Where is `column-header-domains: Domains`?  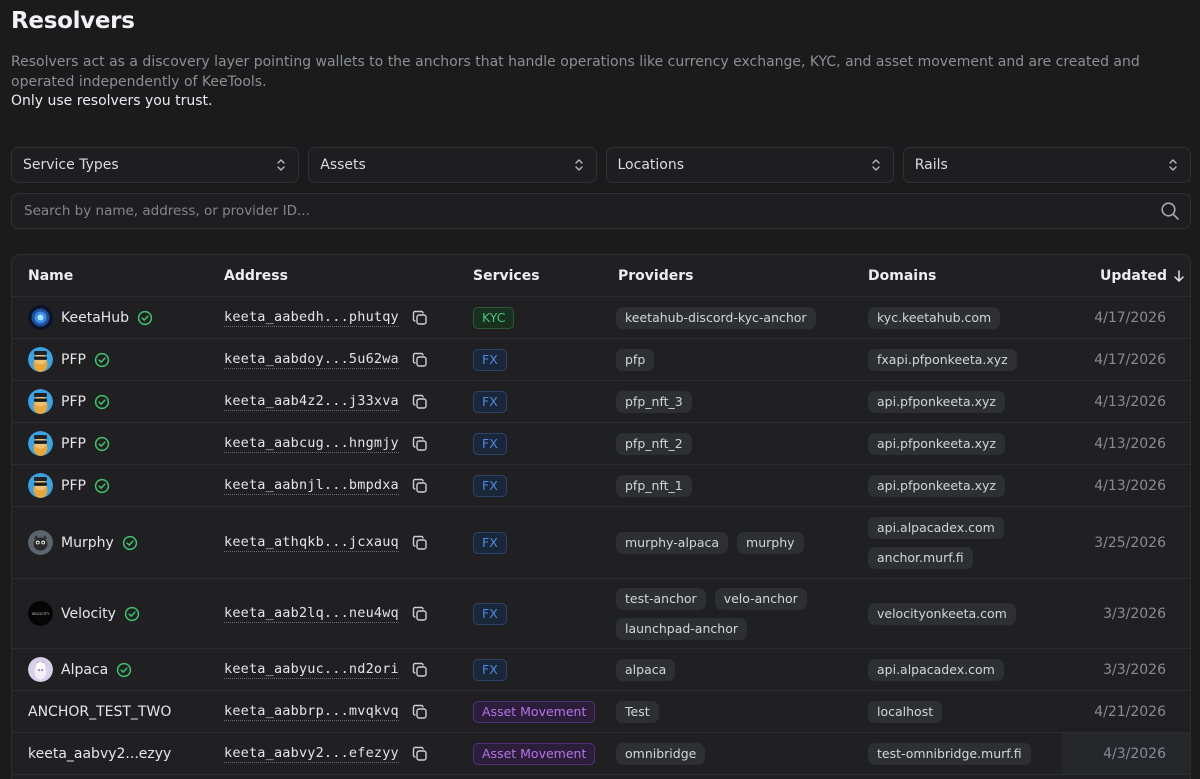
column-header-domains: Domains is located at coordinates (902, 276).